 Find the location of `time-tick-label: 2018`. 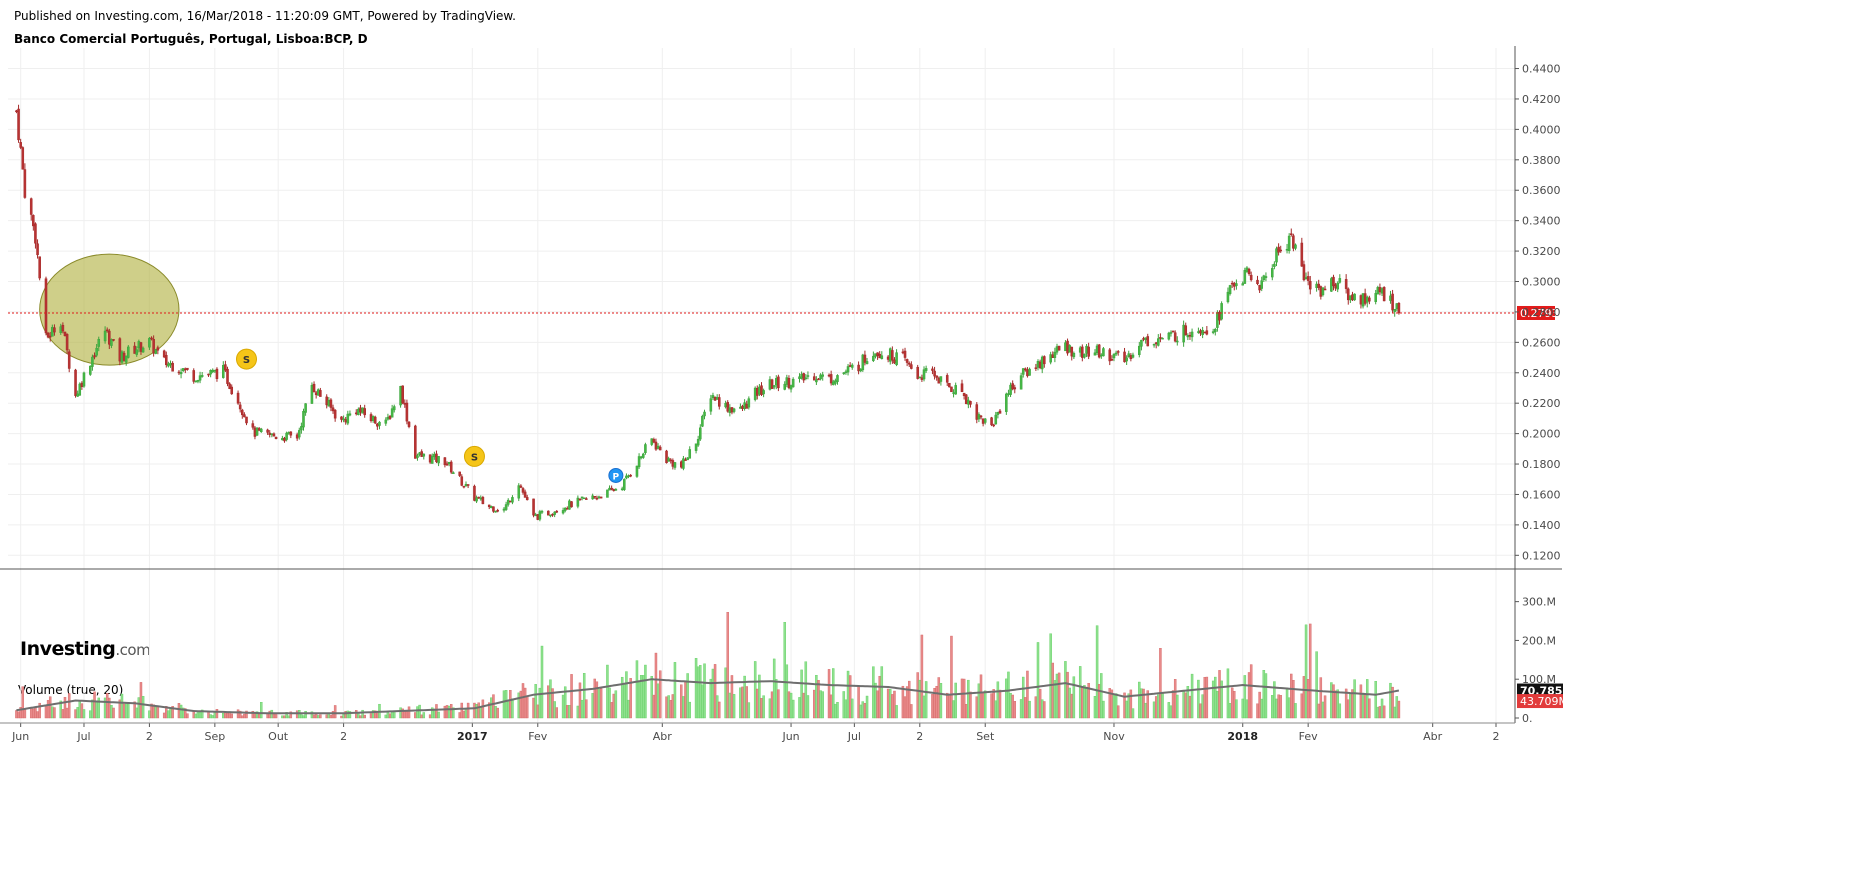

time-tick-label: 2018 is located at coordinates (1242, 736).